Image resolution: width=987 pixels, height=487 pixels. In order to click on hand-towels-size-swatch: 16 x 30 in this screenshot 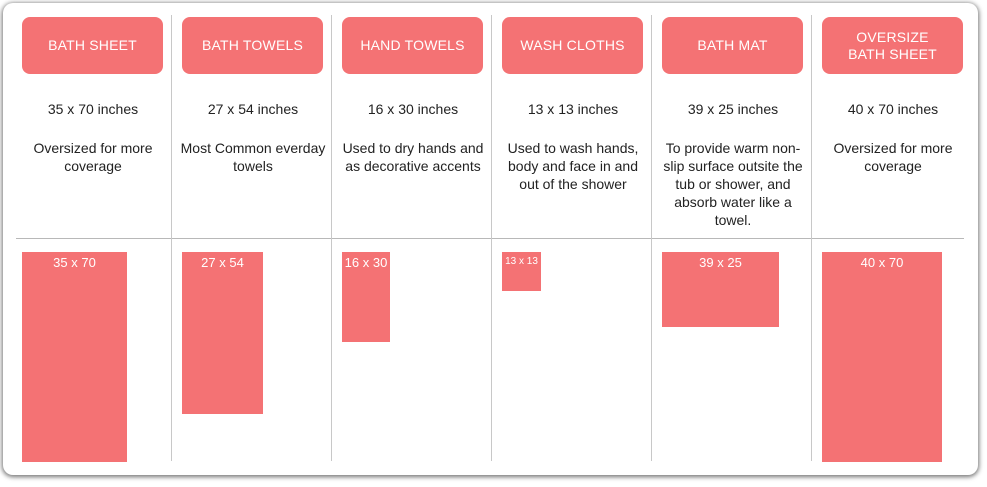, I will do `click(366, 297)`.